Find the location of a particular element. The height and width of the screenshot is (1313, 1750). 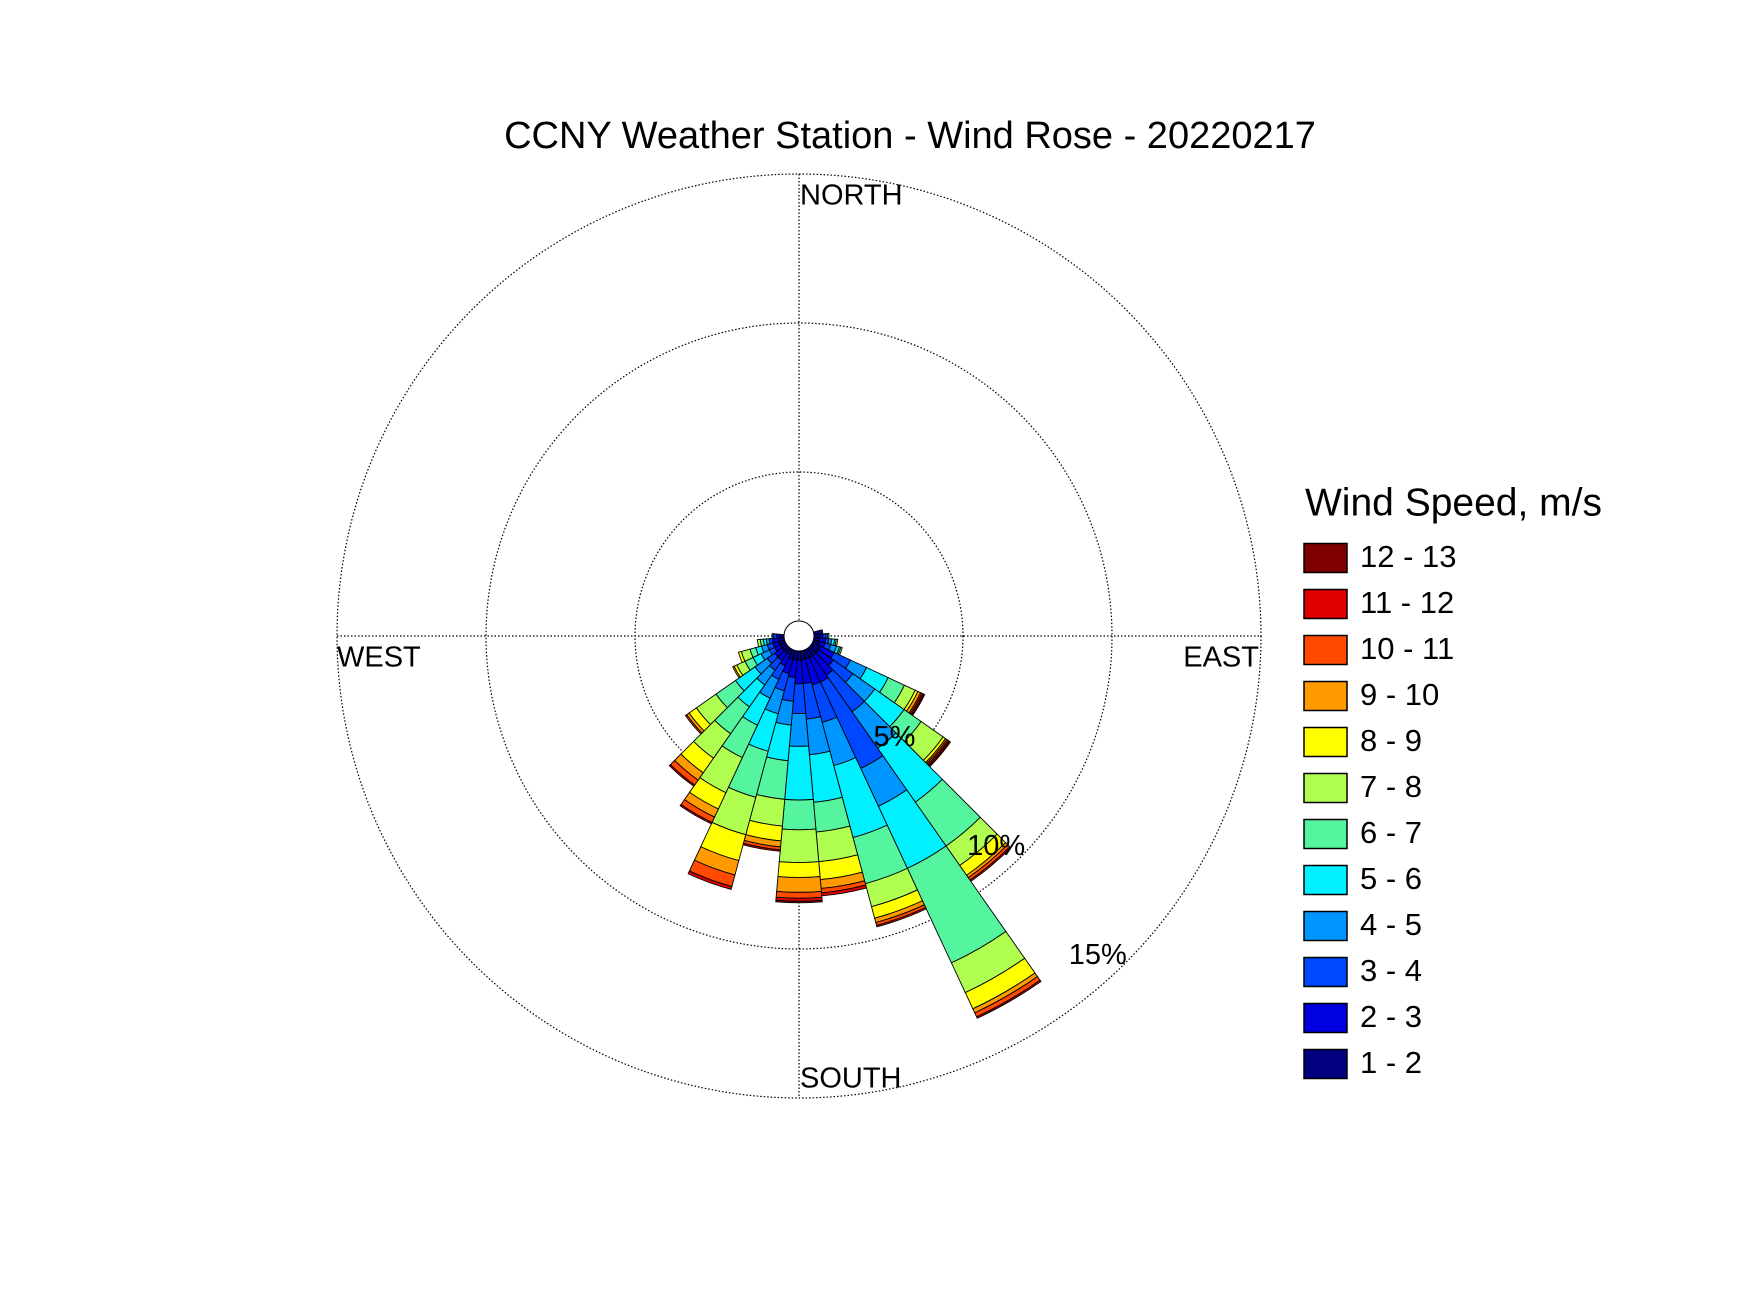

legend-label: 9 - 10 is located at coordinates (1399, 694).